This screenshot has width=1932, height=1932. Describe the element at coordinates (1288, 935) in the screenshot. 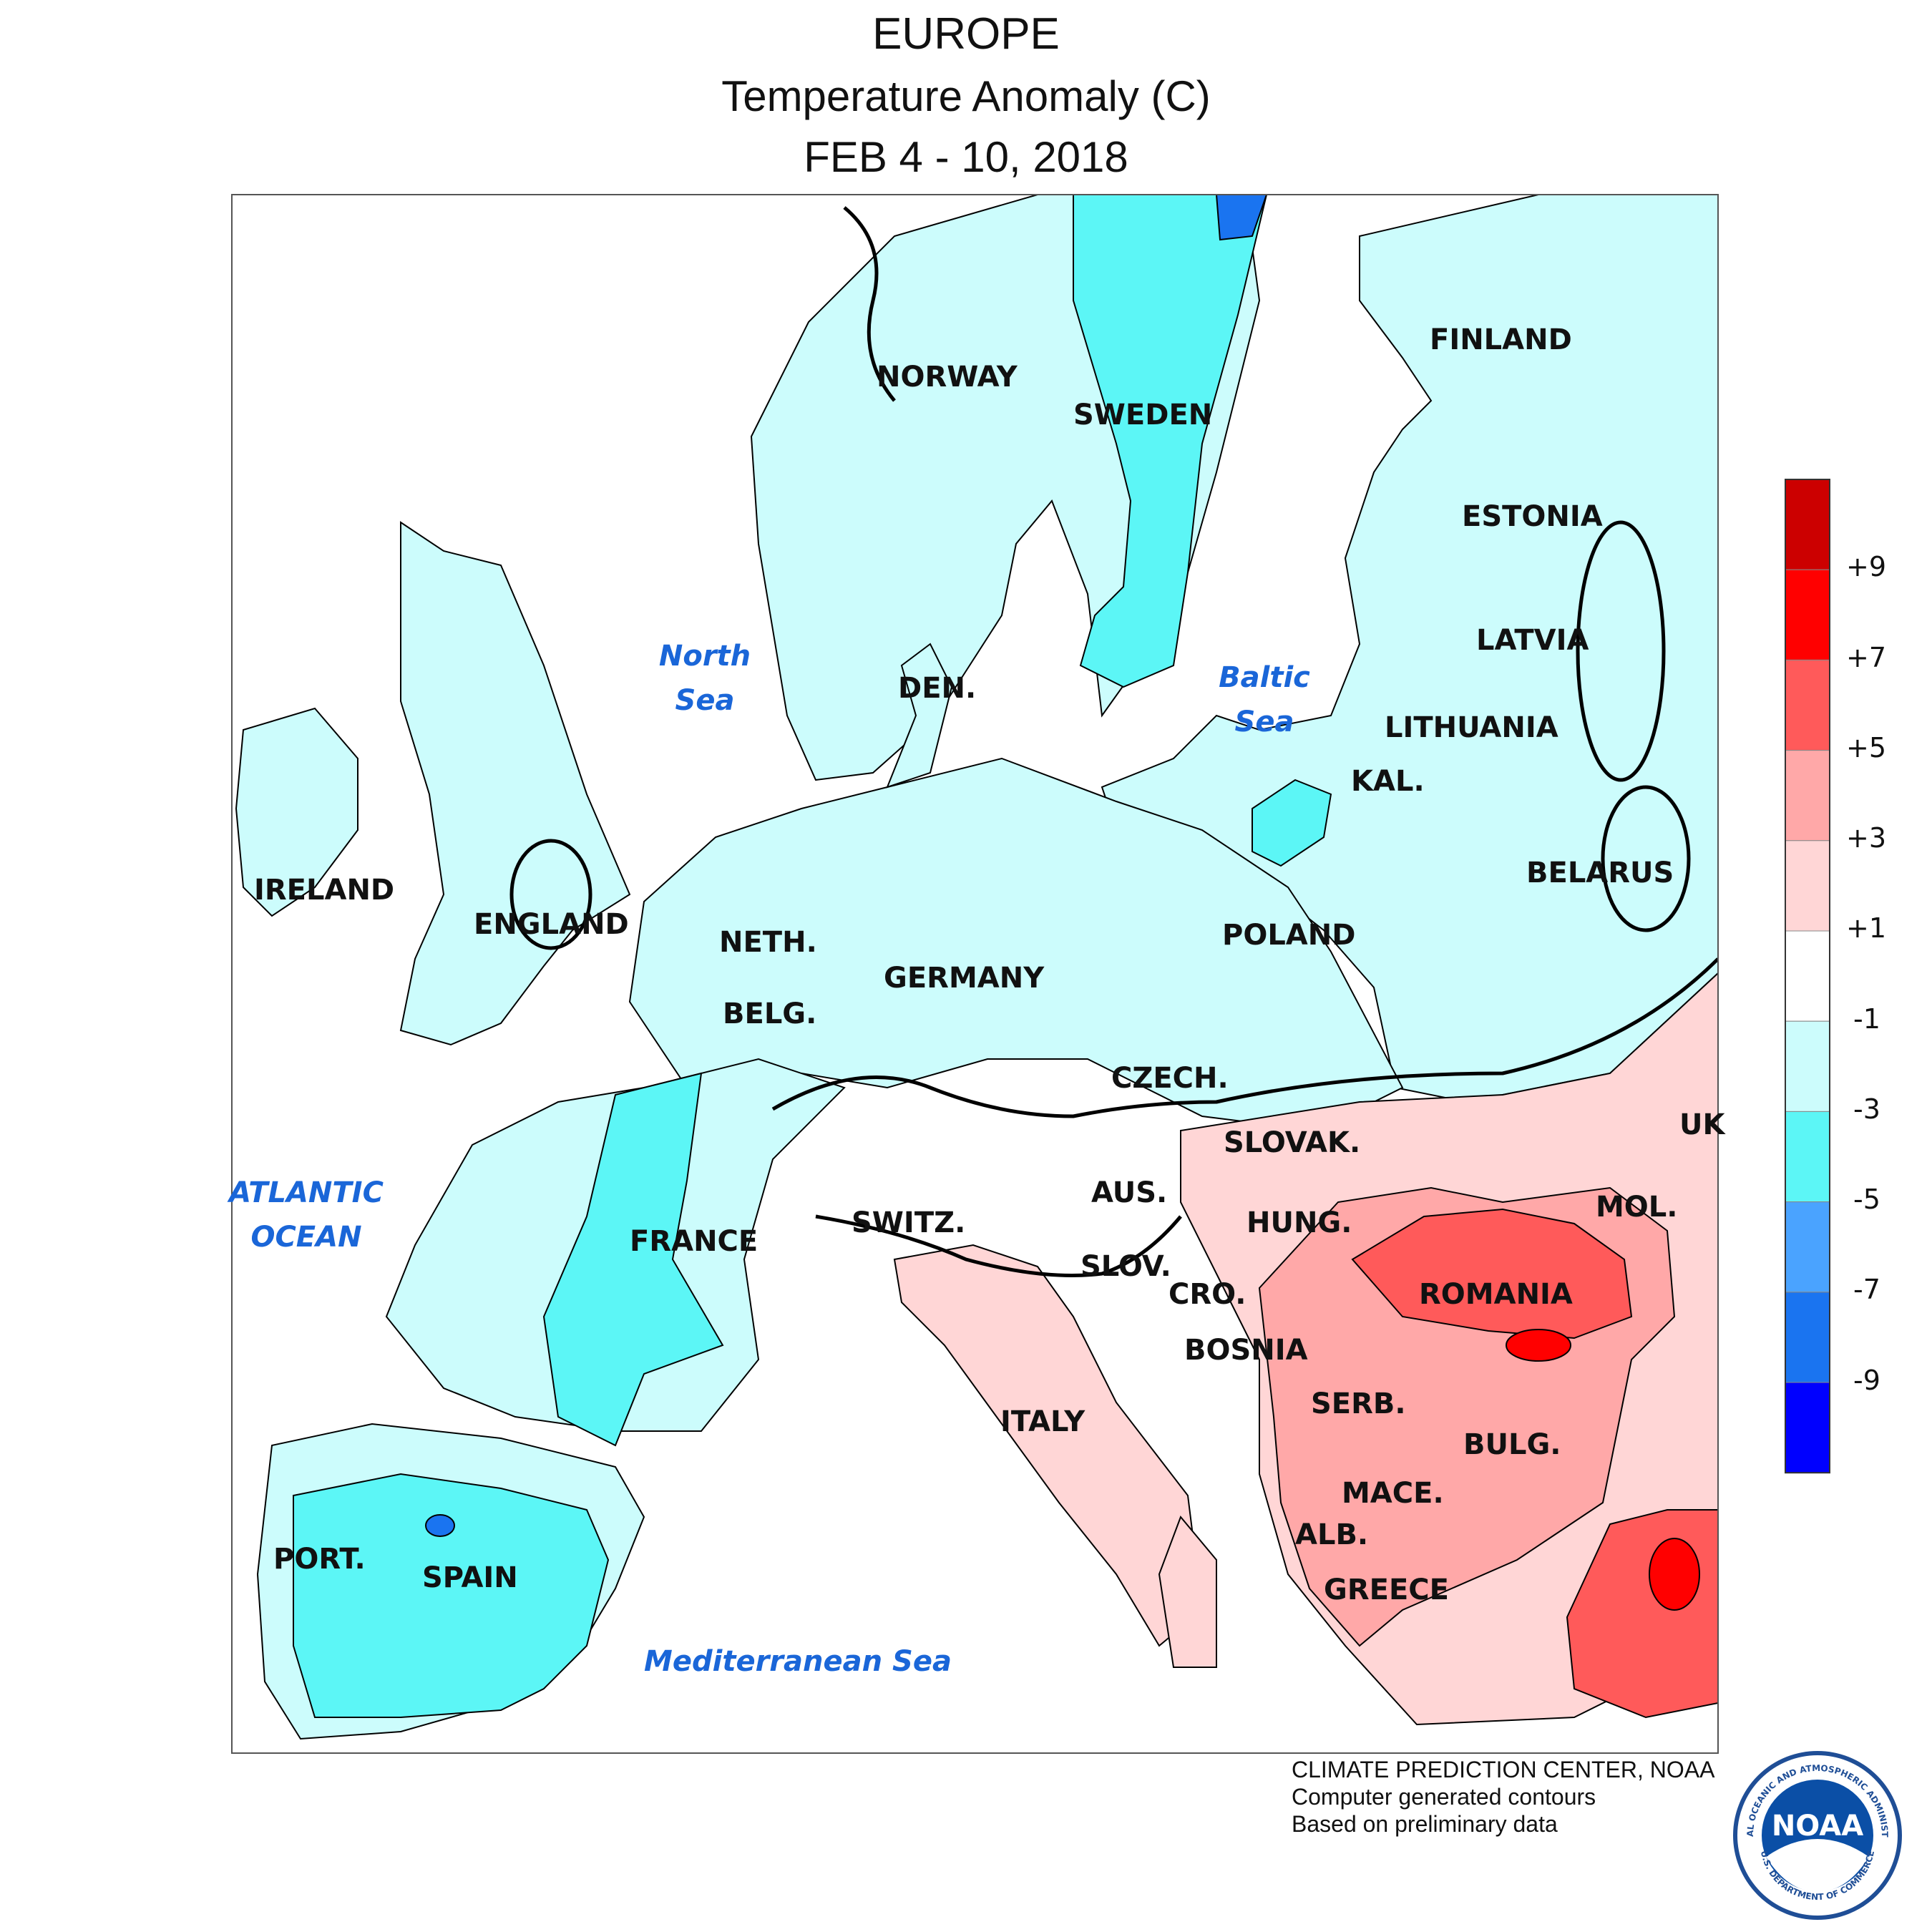

I see `label-poland: POLAND` at that location.